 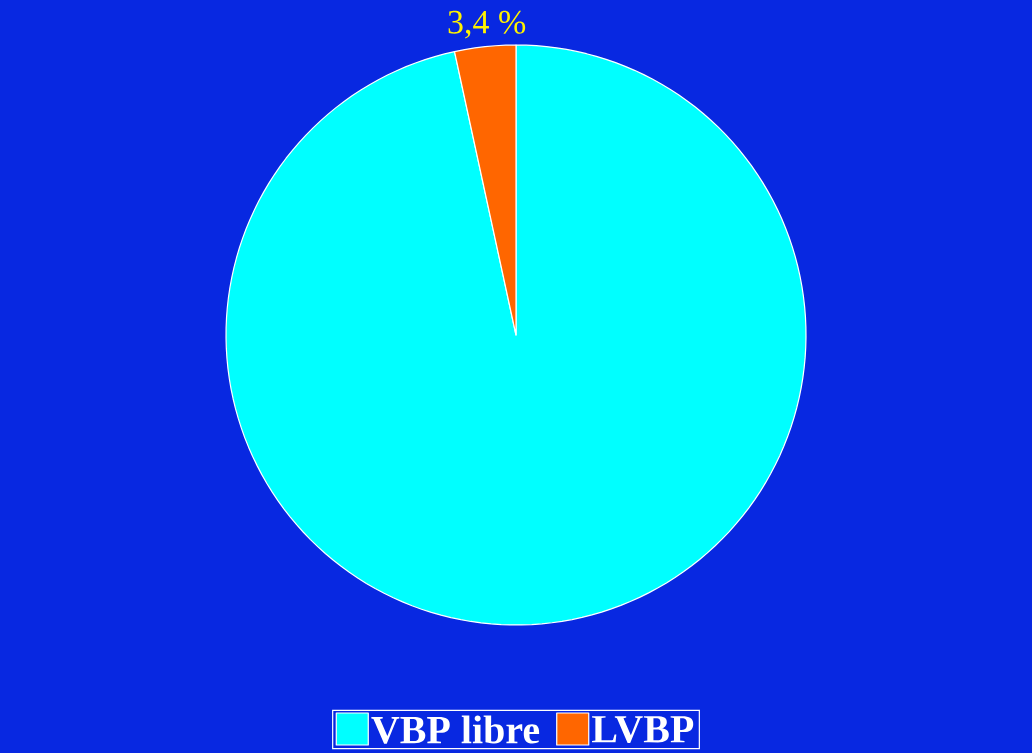 I want to click on data-label: 3,4 %, so click(x=487, y=24).